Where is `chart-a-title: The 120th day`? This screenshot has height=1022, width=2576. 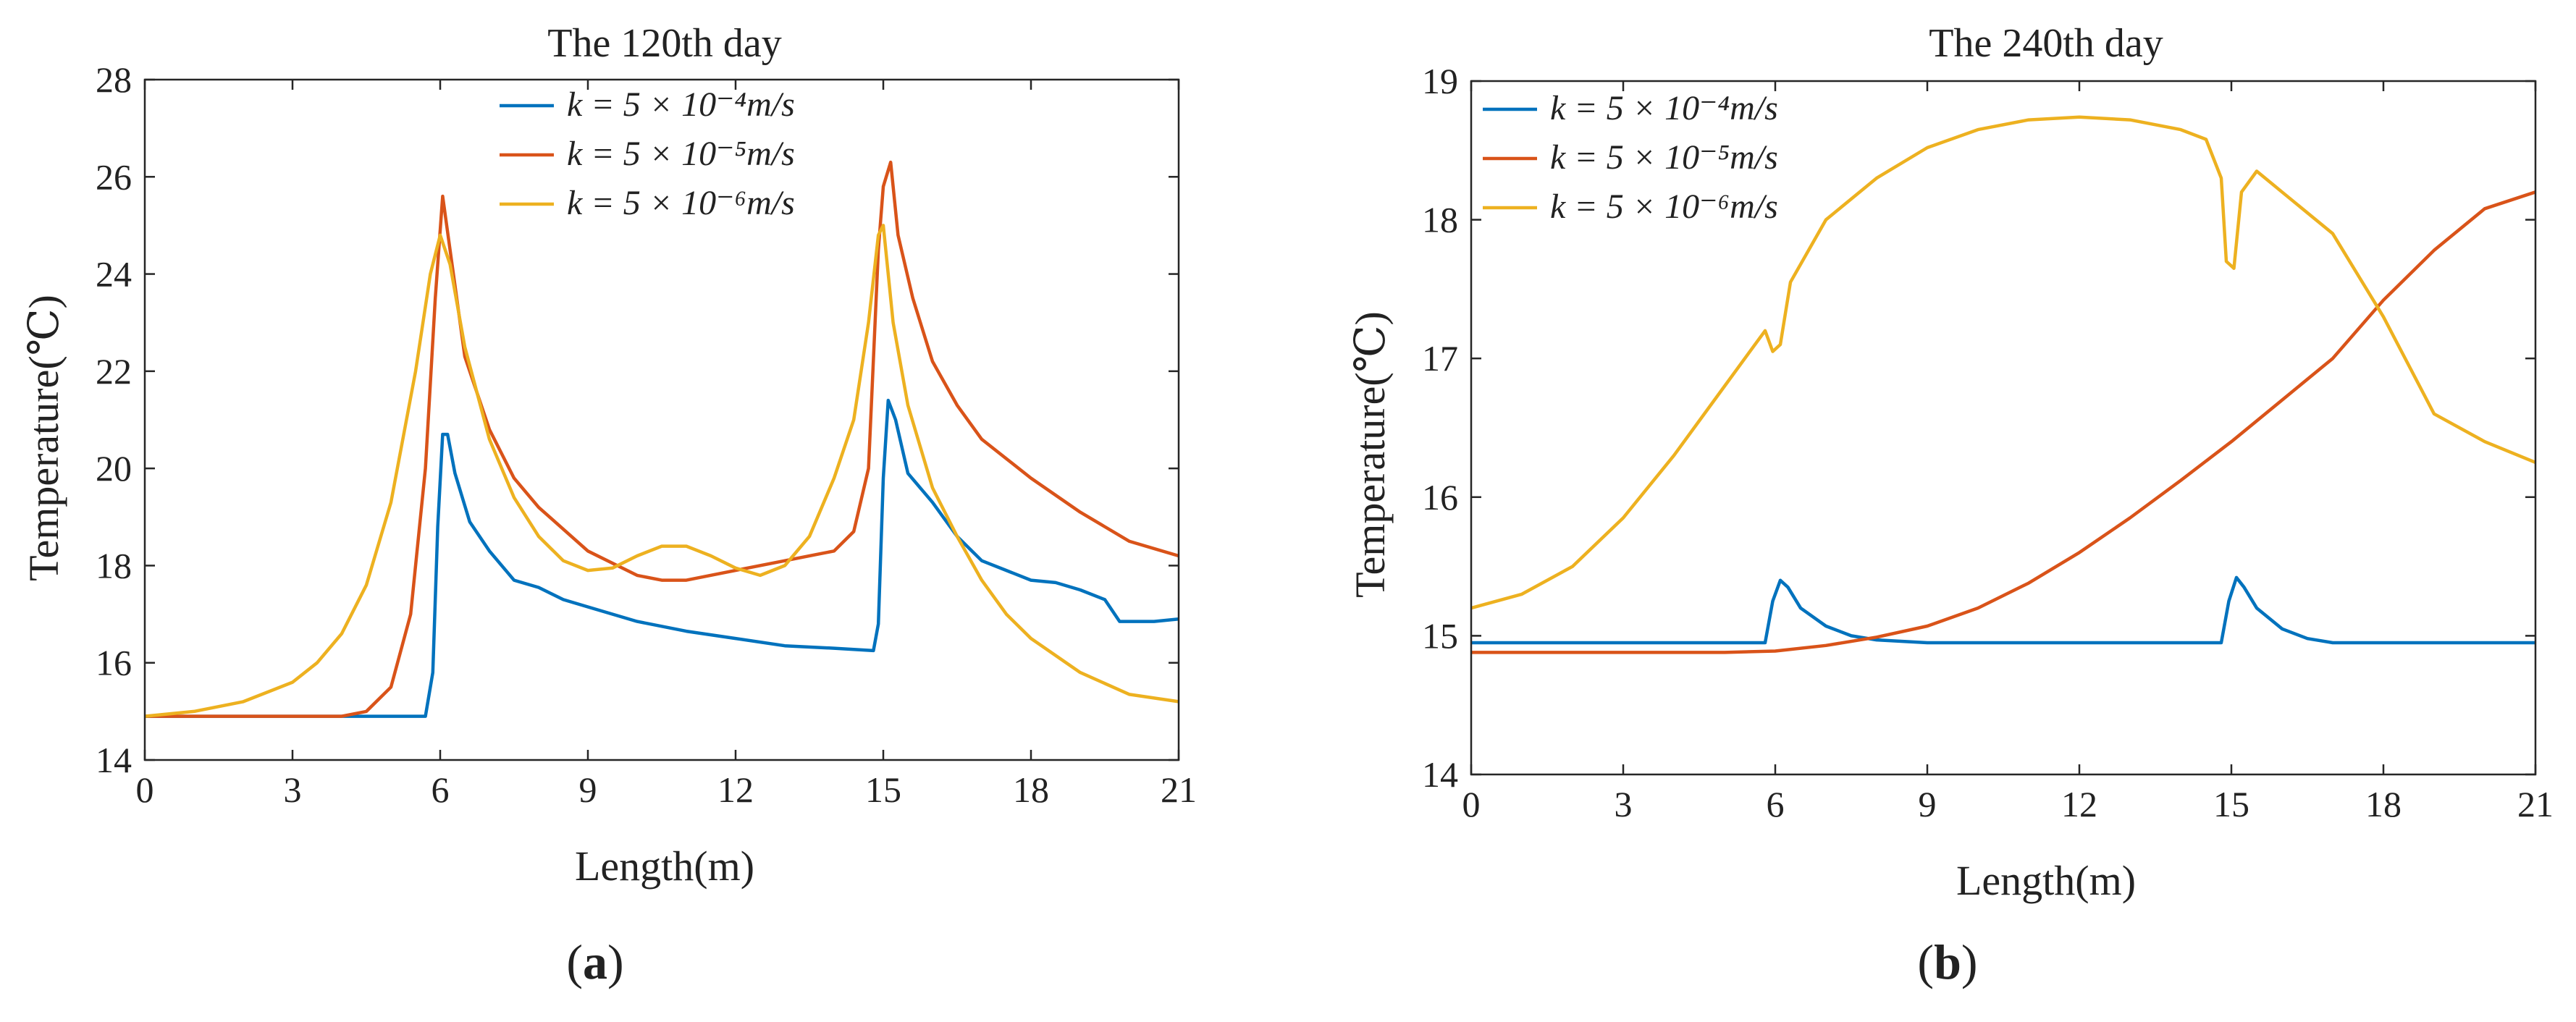 chart-a-title: The 120th day is located at coordinates (664, 43).